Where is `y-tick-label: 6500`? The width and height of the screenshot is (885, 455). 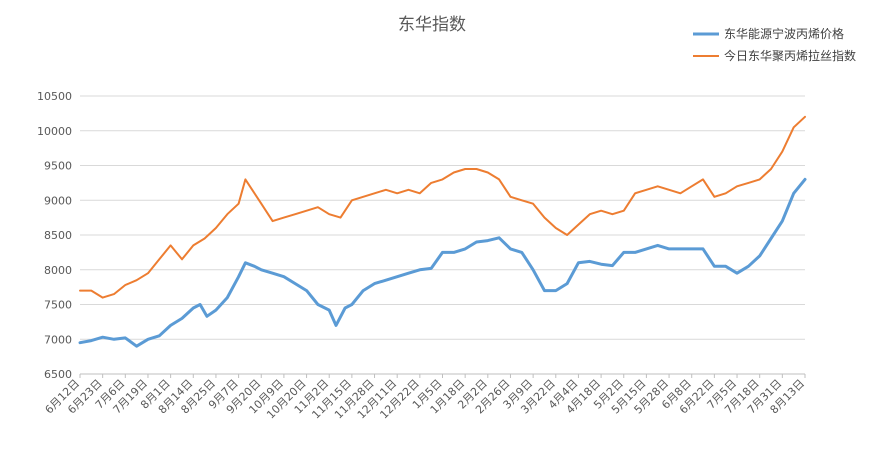
y-tick-label: 6500 is located at coordinates (58, 374).